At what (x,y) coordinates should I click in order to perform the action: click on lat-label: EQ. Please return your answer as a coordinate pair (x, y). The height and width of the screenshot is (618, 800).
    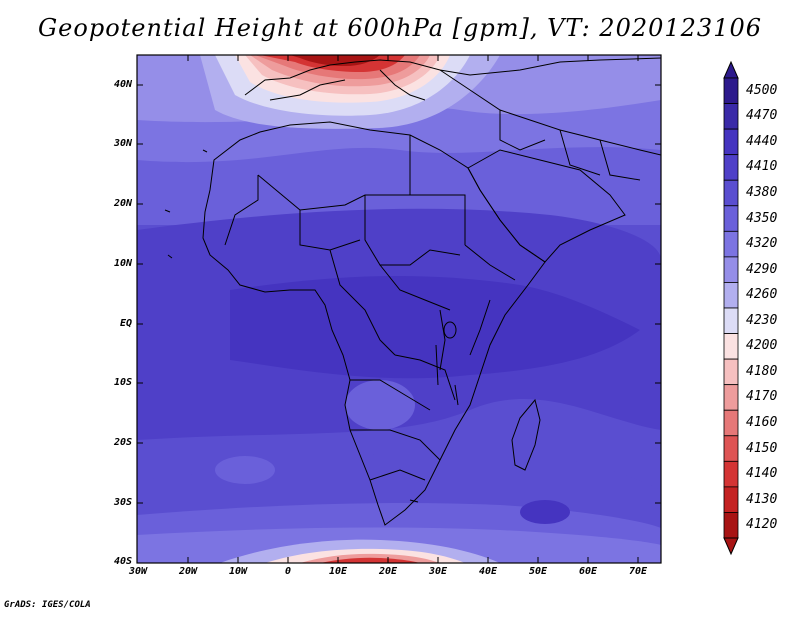
    Looking at the image, I should click on (125, 323).